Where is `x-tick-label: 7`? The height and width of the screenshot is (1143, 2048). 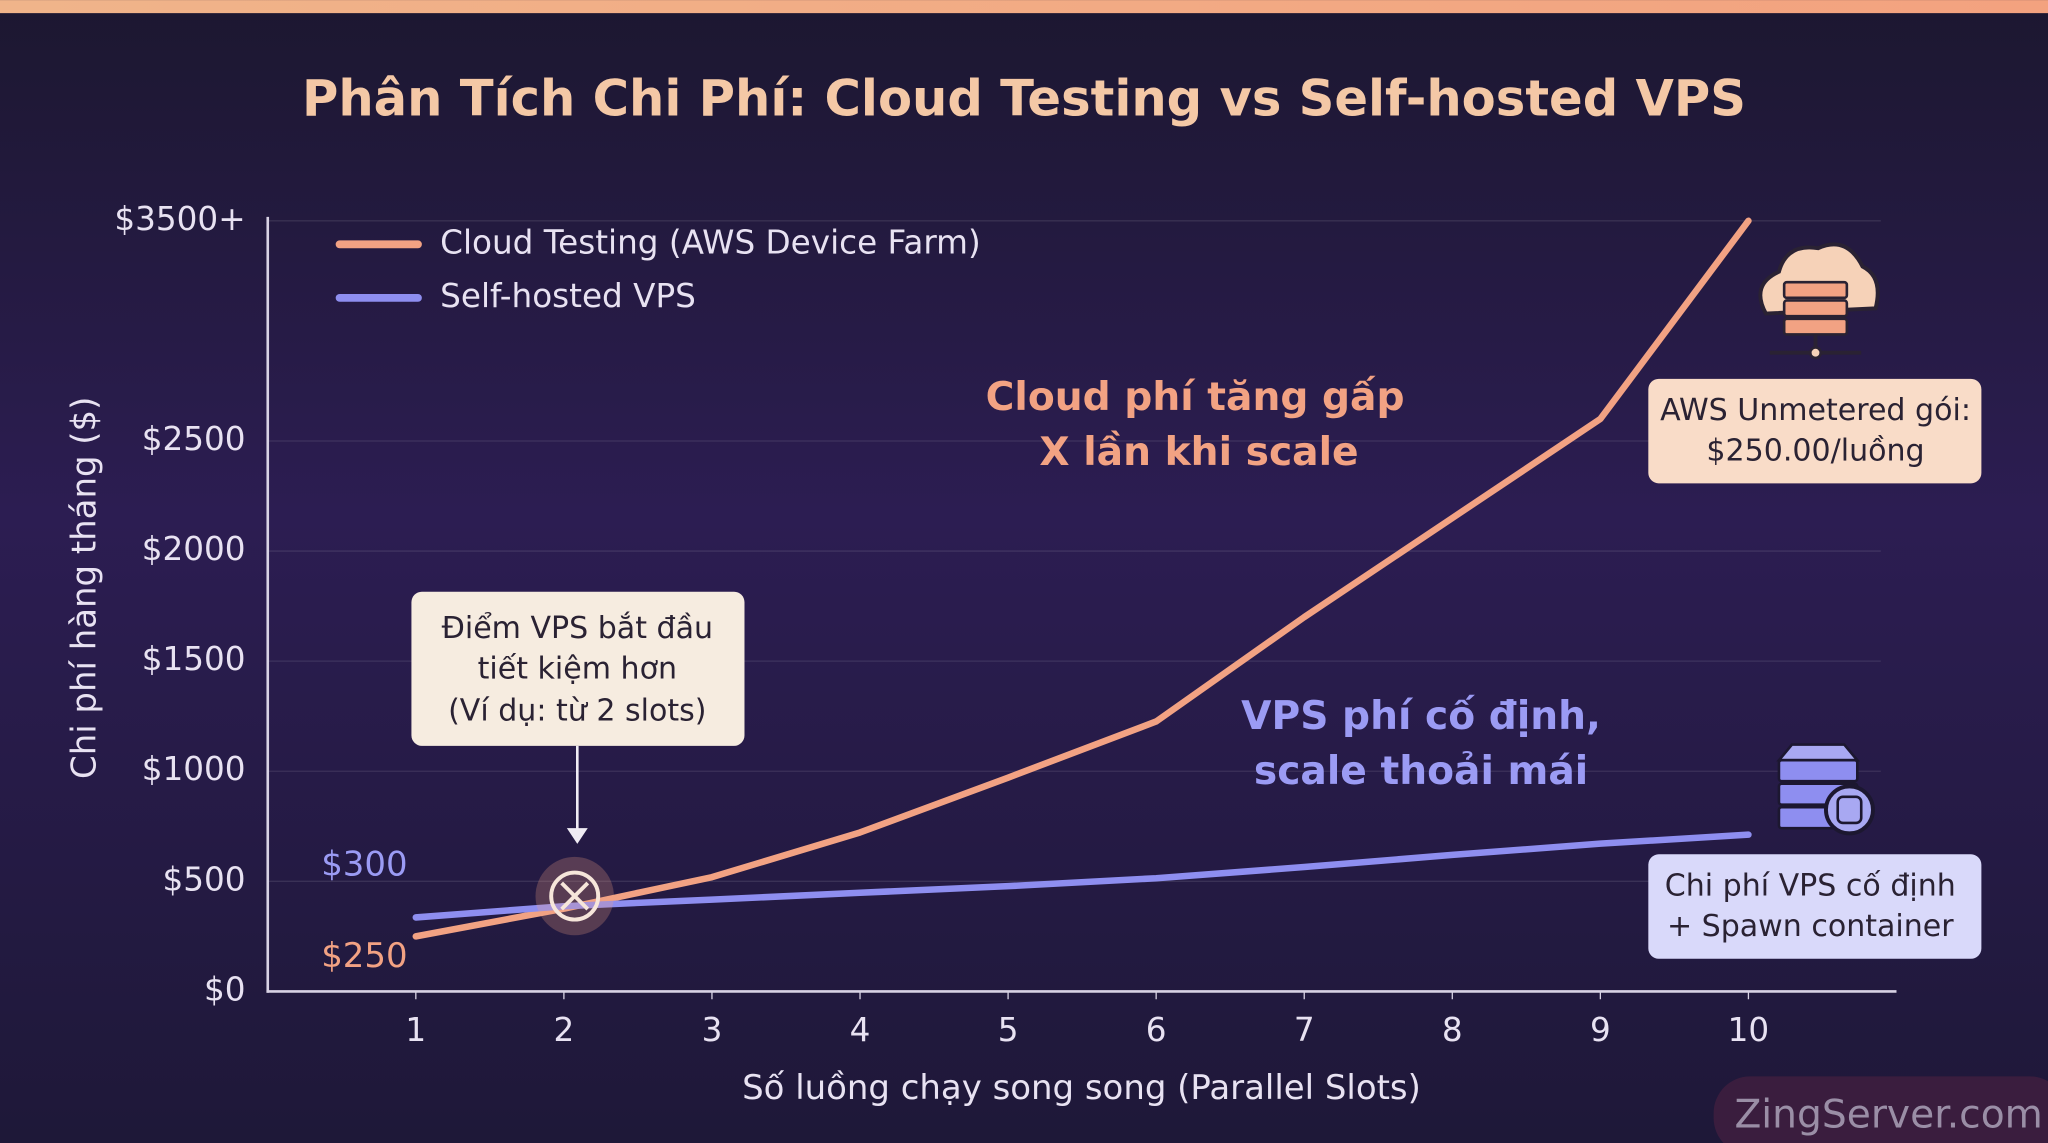 x-tick-label: 7 is located at coordinates (1304, 1030).